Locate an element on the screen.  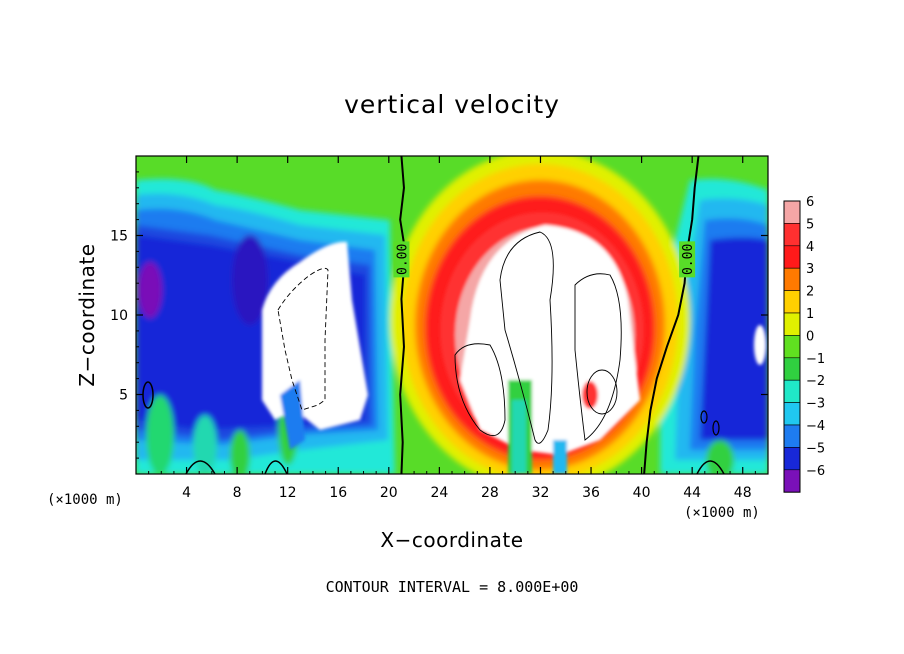
colorbar-label: −4 is located at coordinates (815, 426).